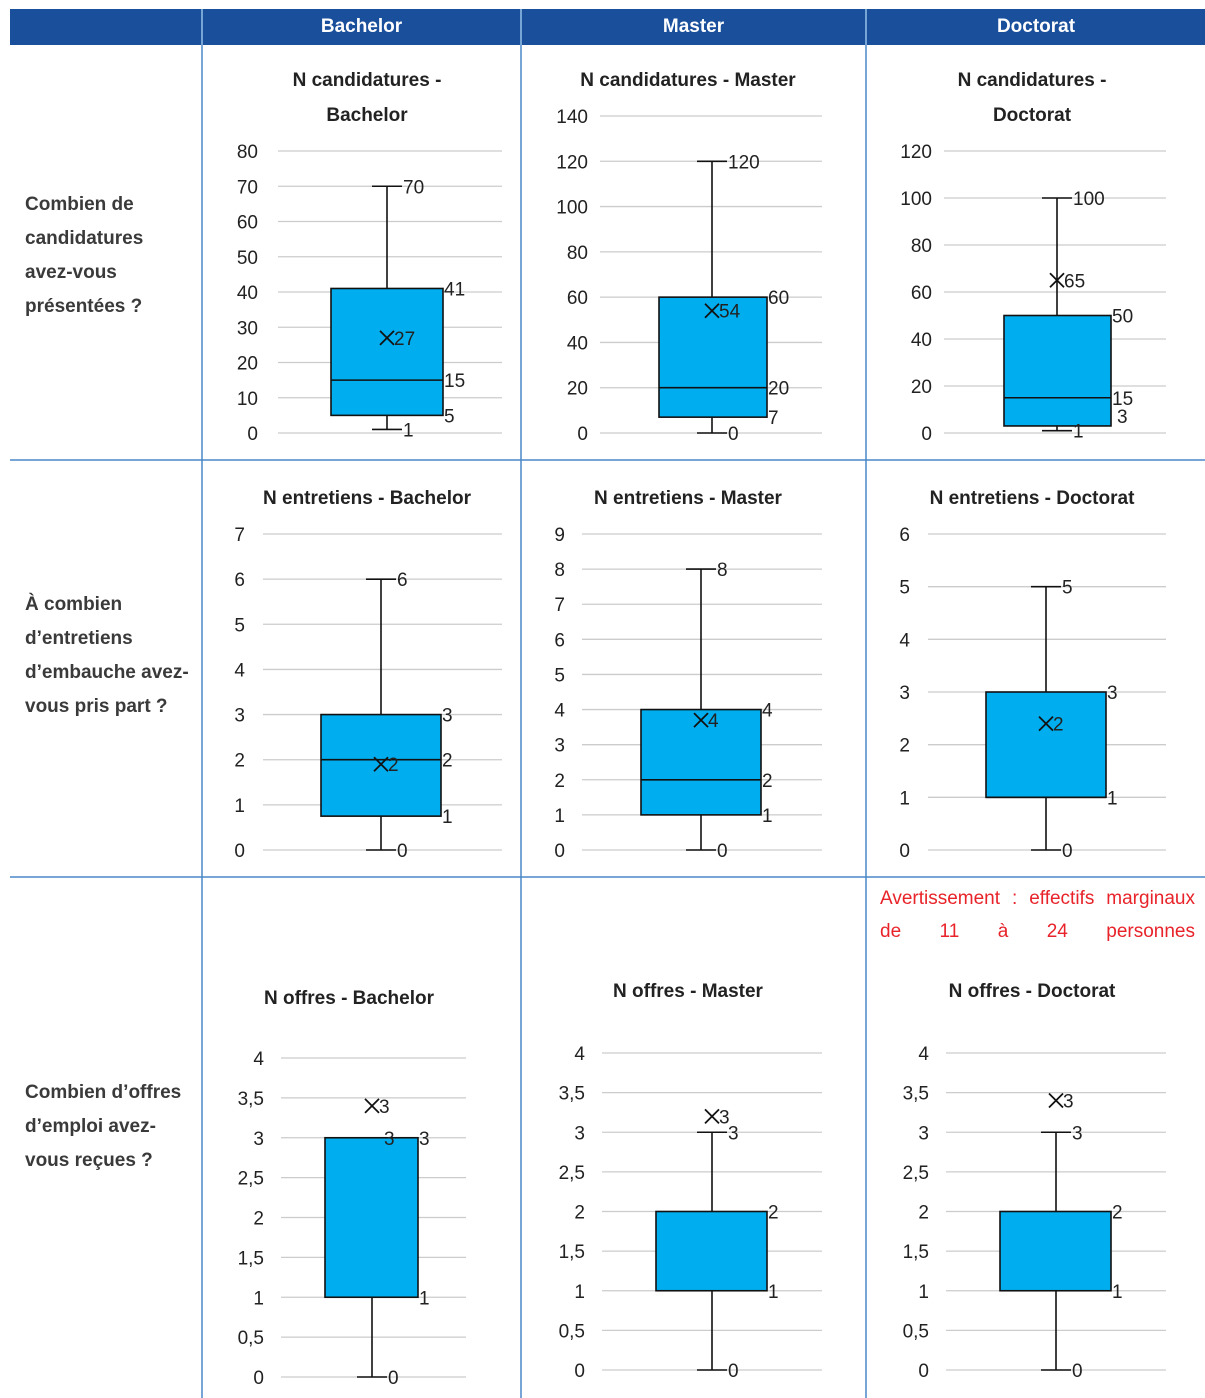 The width and height of the screenshot is (1205, 1398). I want to click on data-label: 6, so click(402, 580).